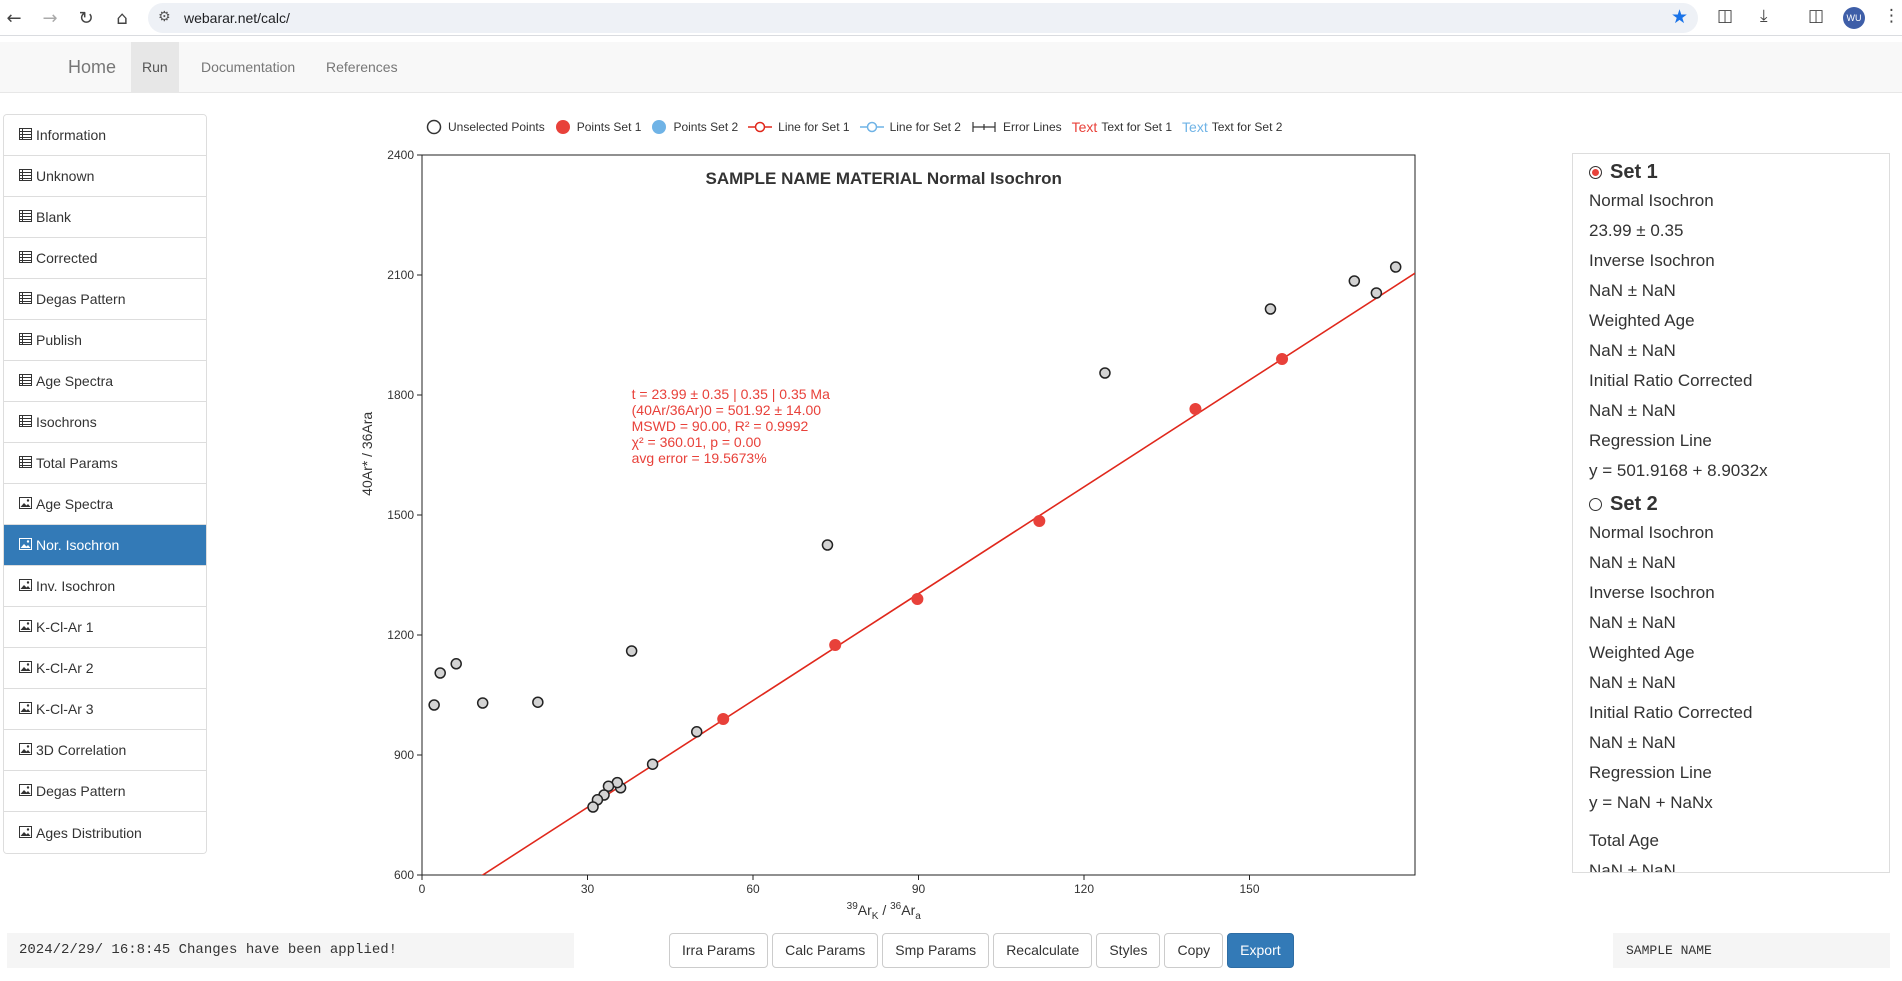  What do you see at coordinates (362, 67) in the screenshot?
I see `nav-references: References` at bounding box center [362, 67].